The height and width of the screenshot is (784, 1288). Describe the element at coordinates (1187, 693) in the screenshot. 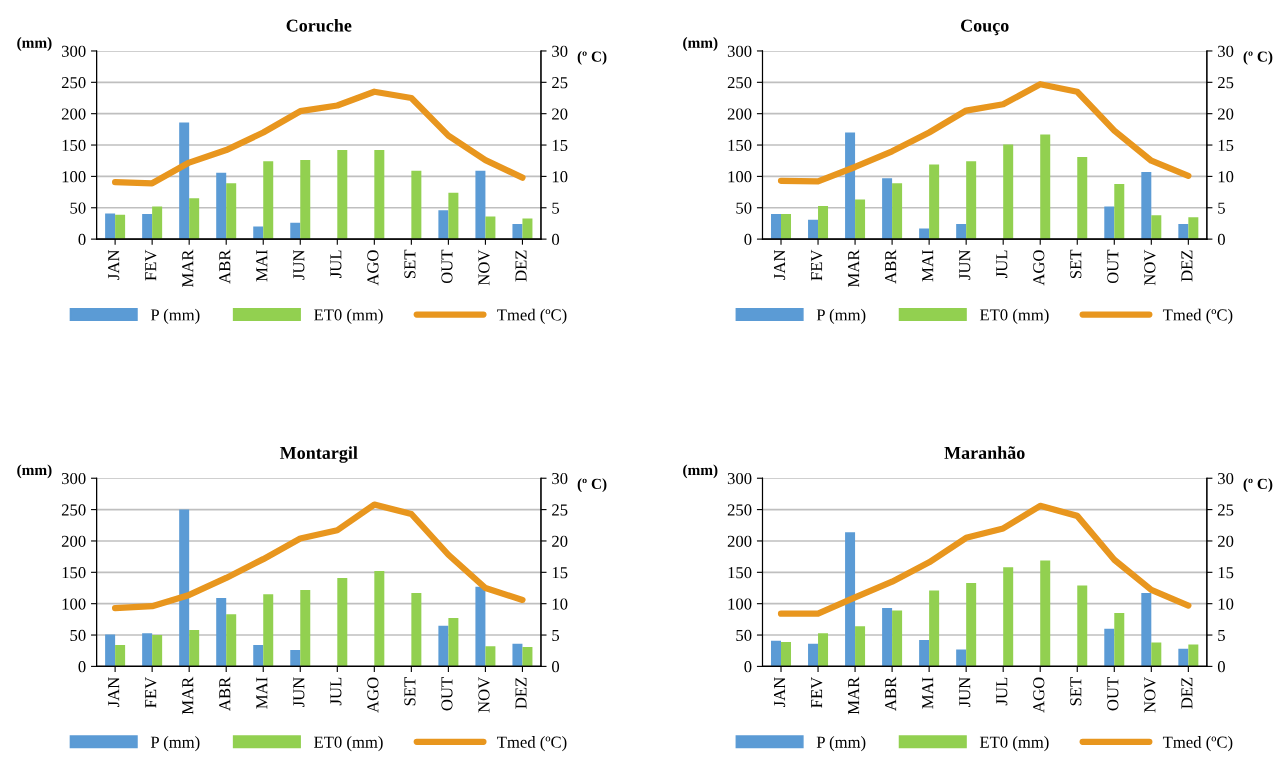

I see `x-tick-label: DEZ` at that location.